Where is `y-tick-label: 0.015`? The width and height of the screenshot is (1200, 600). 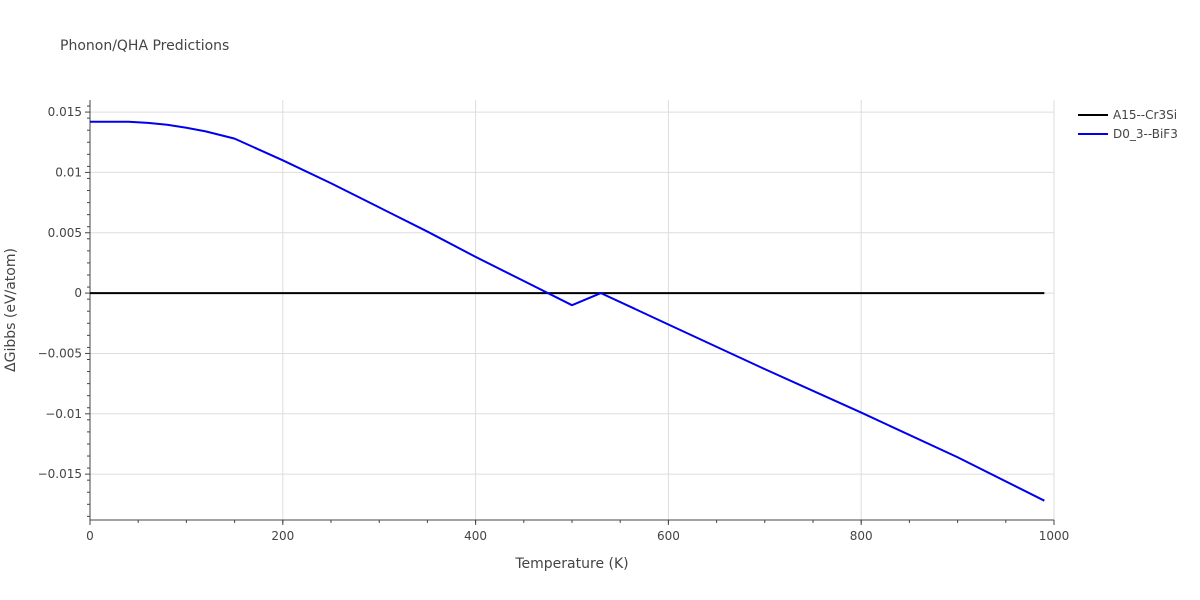 y-tick-label: 0.015 is located at coordinates (65, 112).